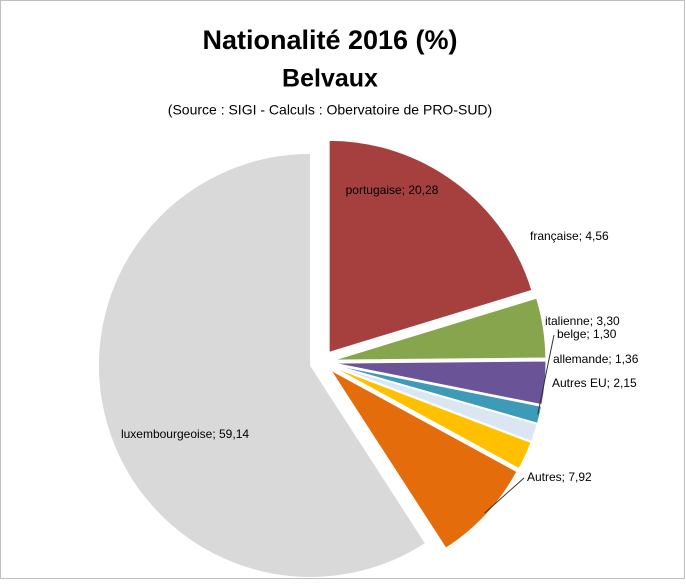 Image resolution: width=686 pixels, height=585 pixels. Describe the element at coordinates (596, 359) in the screenshot. I see `data-label: allemande; 1,36` at that location.